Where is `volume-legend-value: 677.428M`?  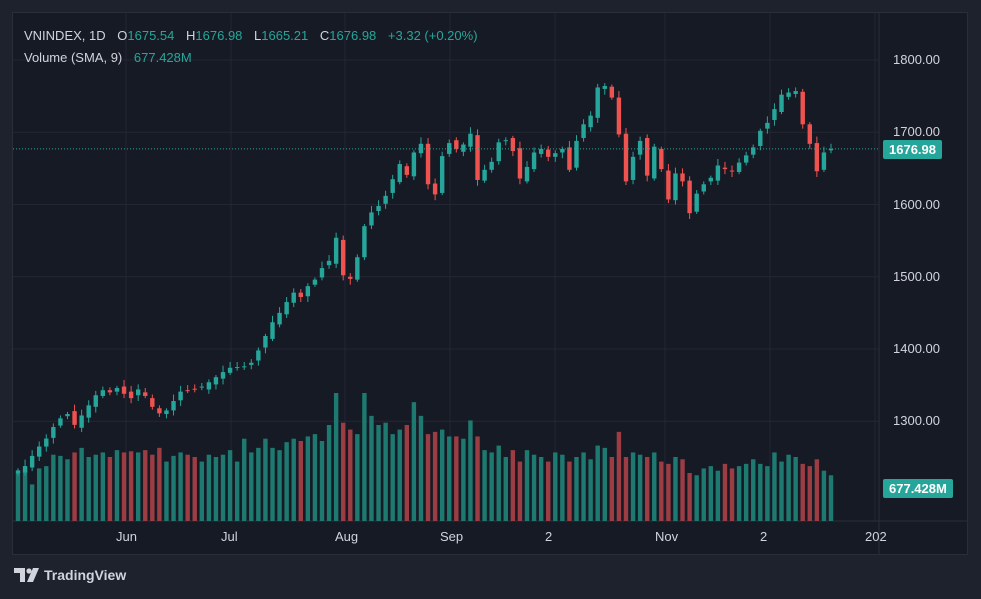
volume-legend-value: 677.428M is located at coordinates (162, 57).